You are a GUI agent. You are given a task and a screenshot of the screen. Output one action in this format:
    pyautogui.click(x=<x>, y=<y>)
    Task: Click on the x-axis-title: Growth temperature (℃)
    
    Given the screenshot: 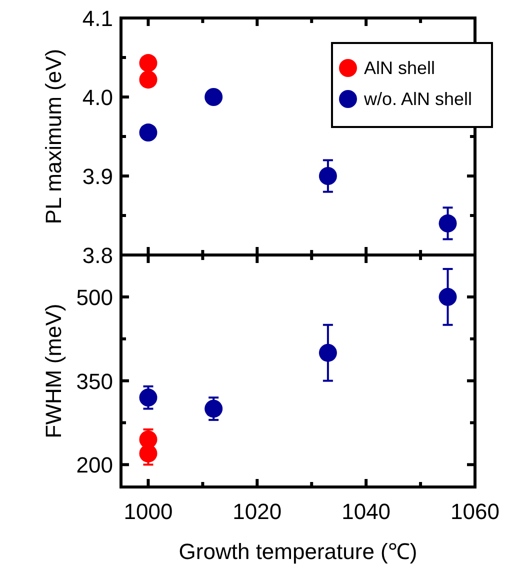 What is the action you would take?
    pyautogui.click(x=298, y=551)
    